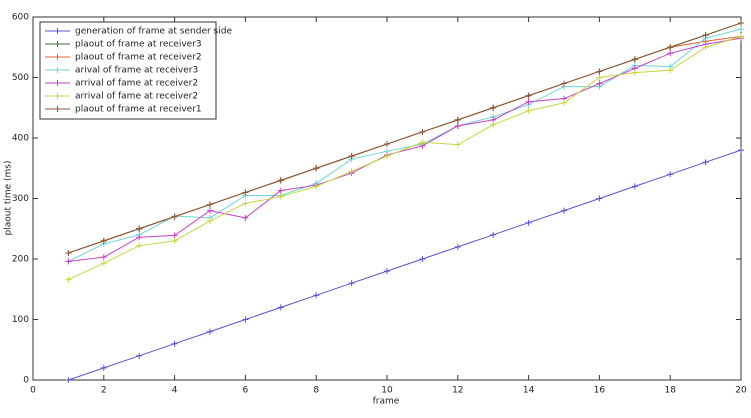 Image resolution: width=751 pixels, height=418 pixels. I want to click on x-tick-label: 18, so click(670, 391).